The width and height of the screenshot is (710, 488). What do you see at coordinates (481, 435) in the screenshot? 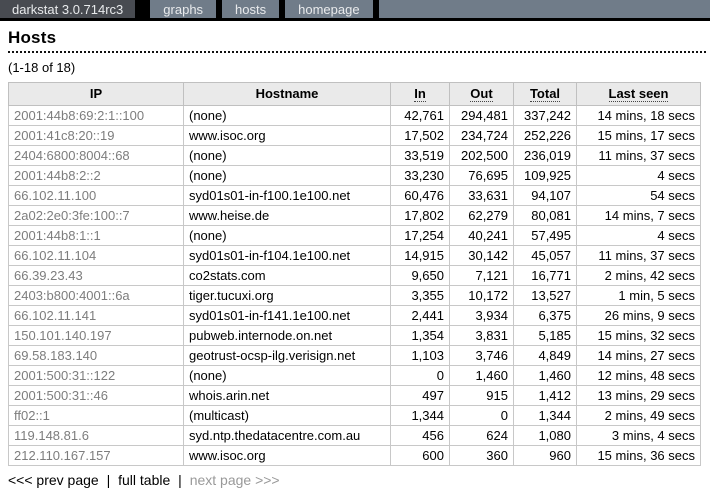
I see `out-value: 624` at bounding box center [481, 435].